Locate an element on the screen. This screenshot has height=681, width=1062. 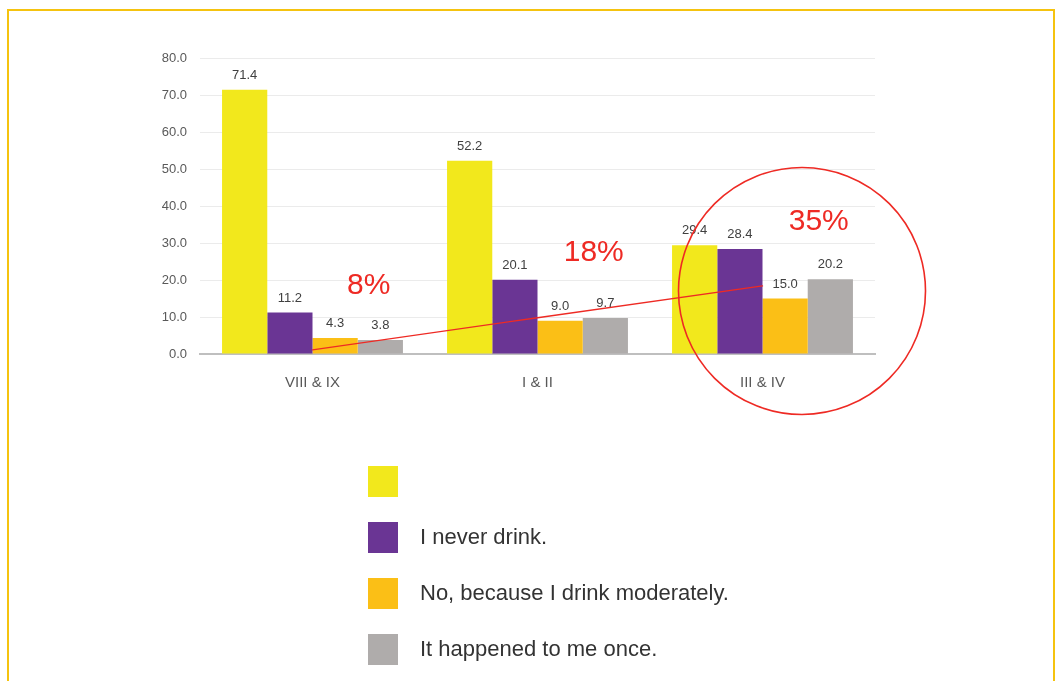
data-label: 4.3 is located at coordinates (335, 323).